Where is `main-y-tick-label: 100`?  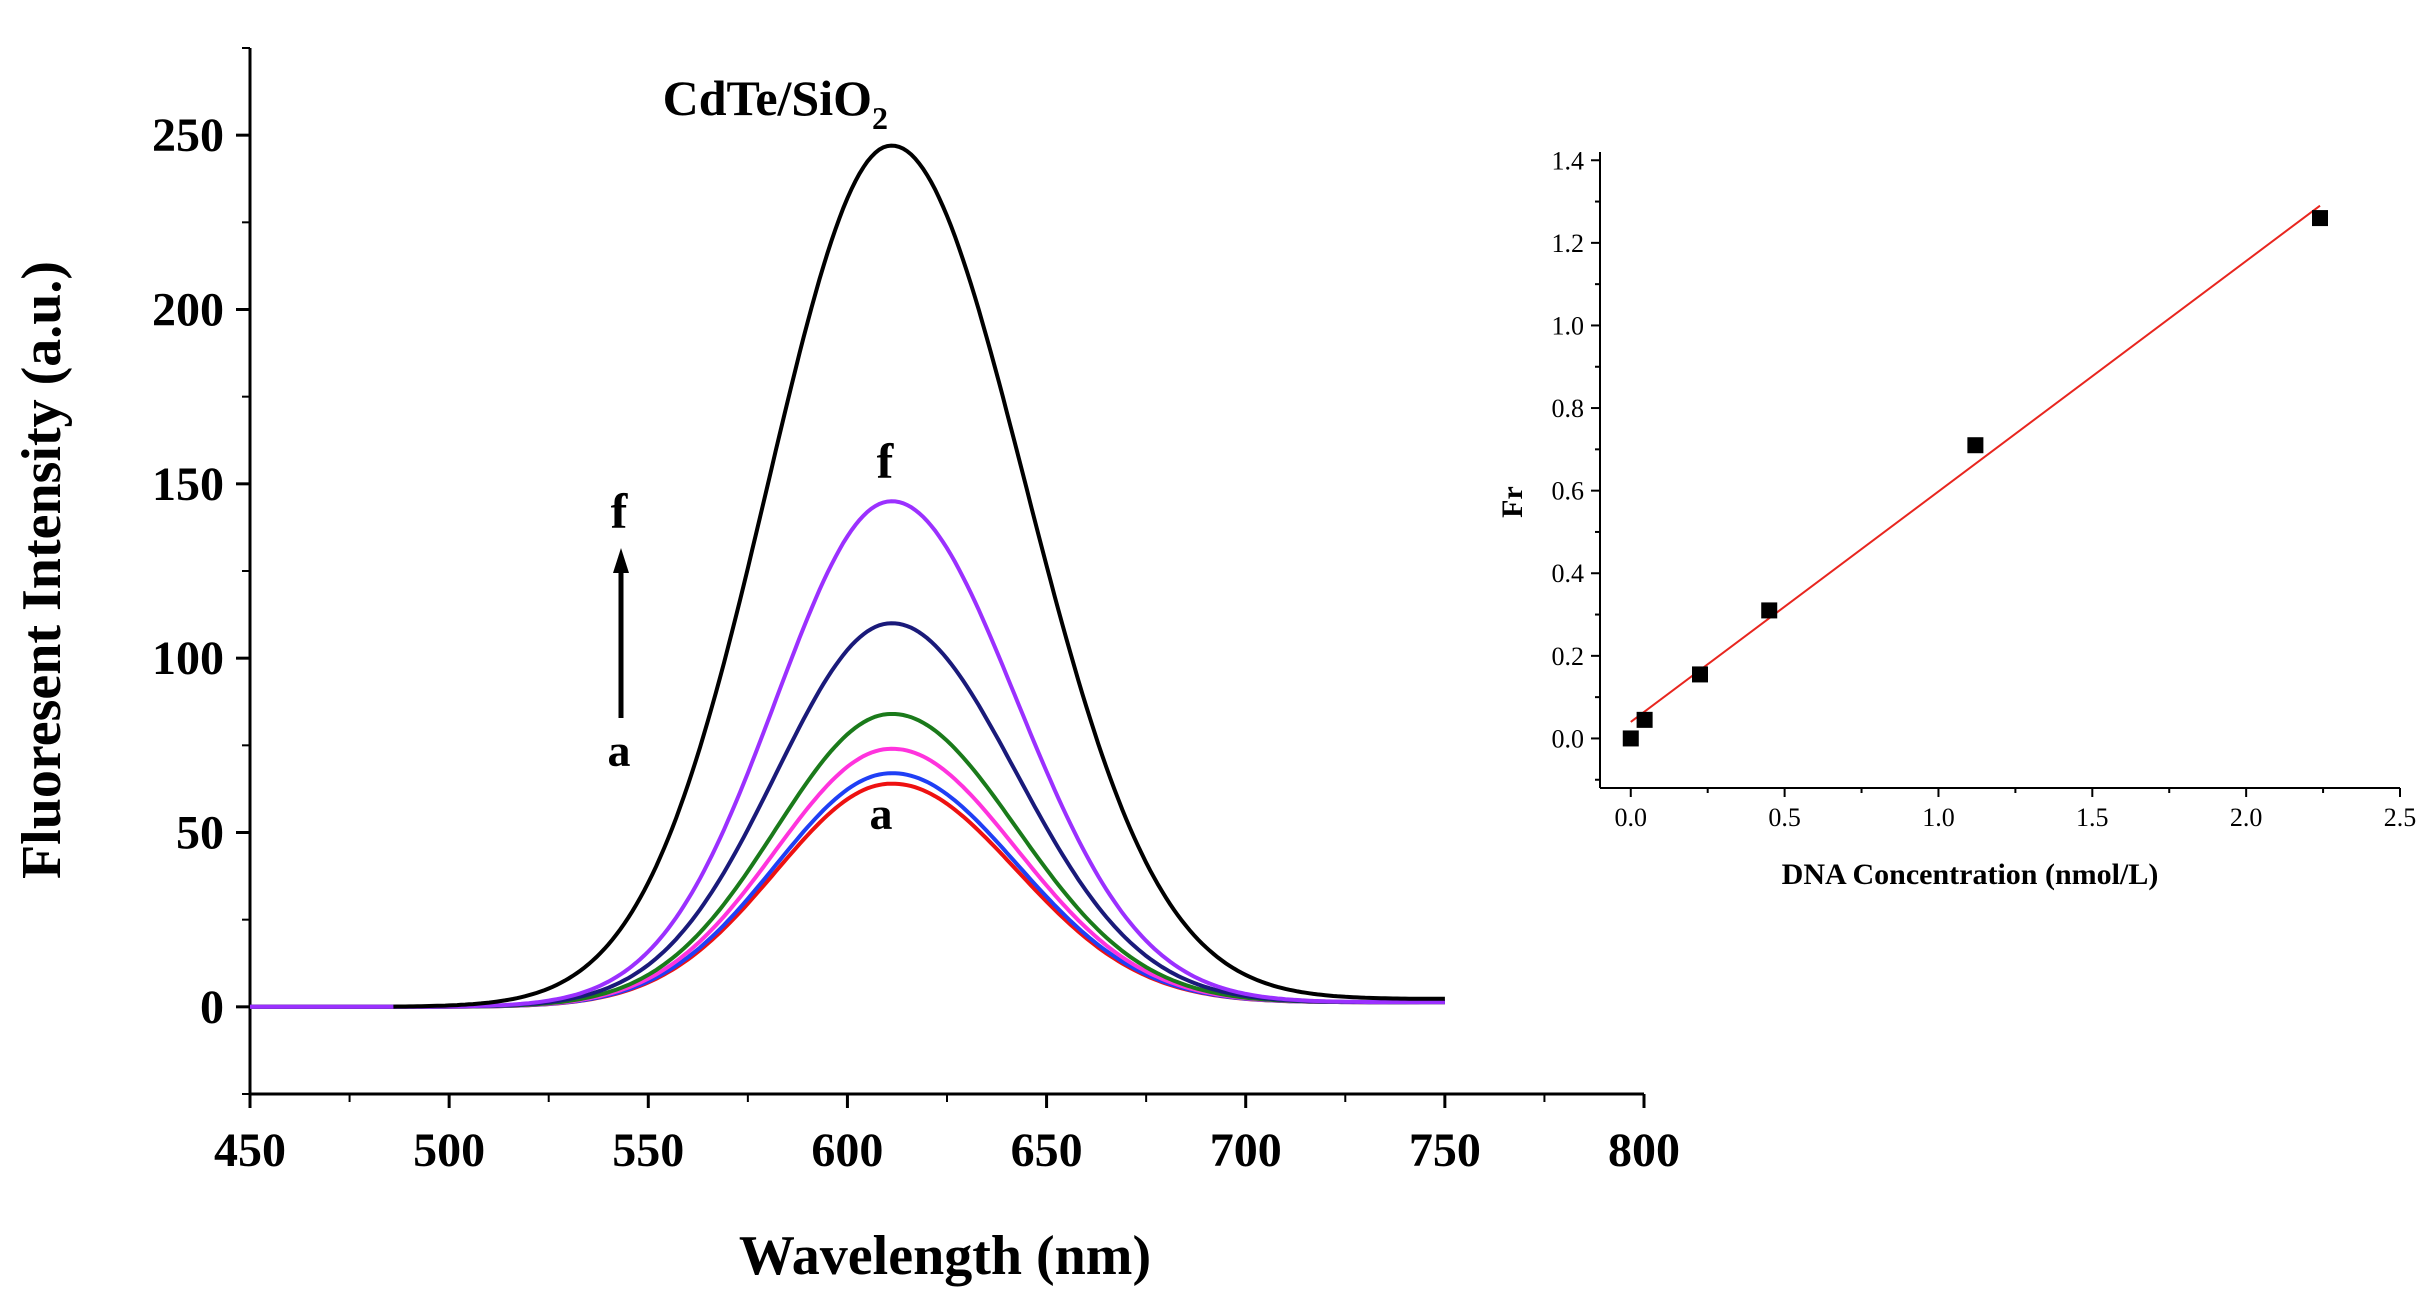
main-y-tick-label: 100 is located at coordinates (188, 658).